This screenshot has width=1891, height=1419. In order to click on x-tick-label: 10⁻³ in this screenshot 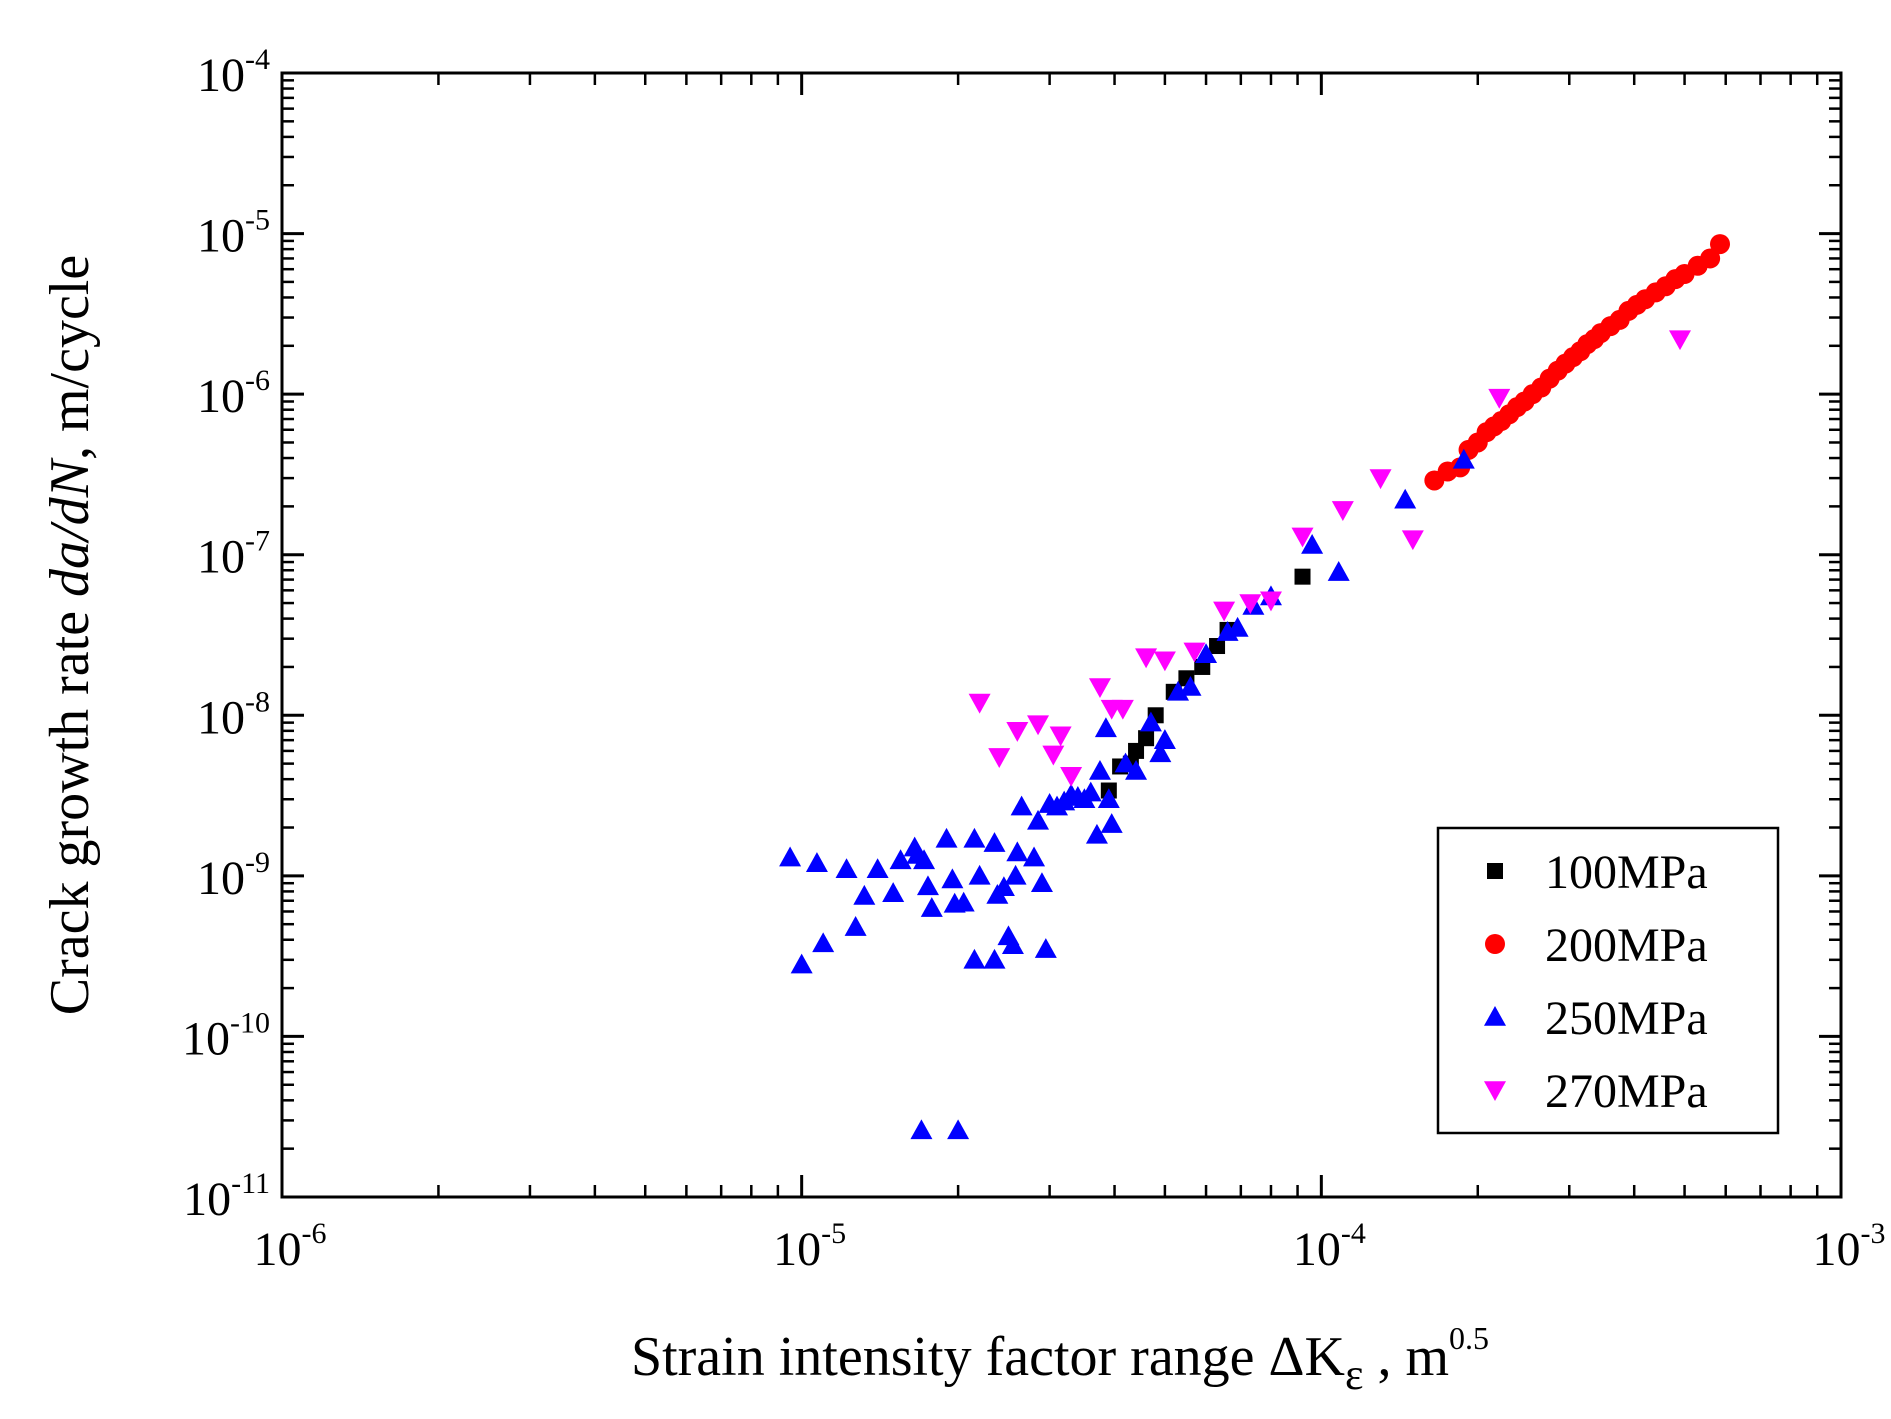, I will do `click(1849, 1246)`.